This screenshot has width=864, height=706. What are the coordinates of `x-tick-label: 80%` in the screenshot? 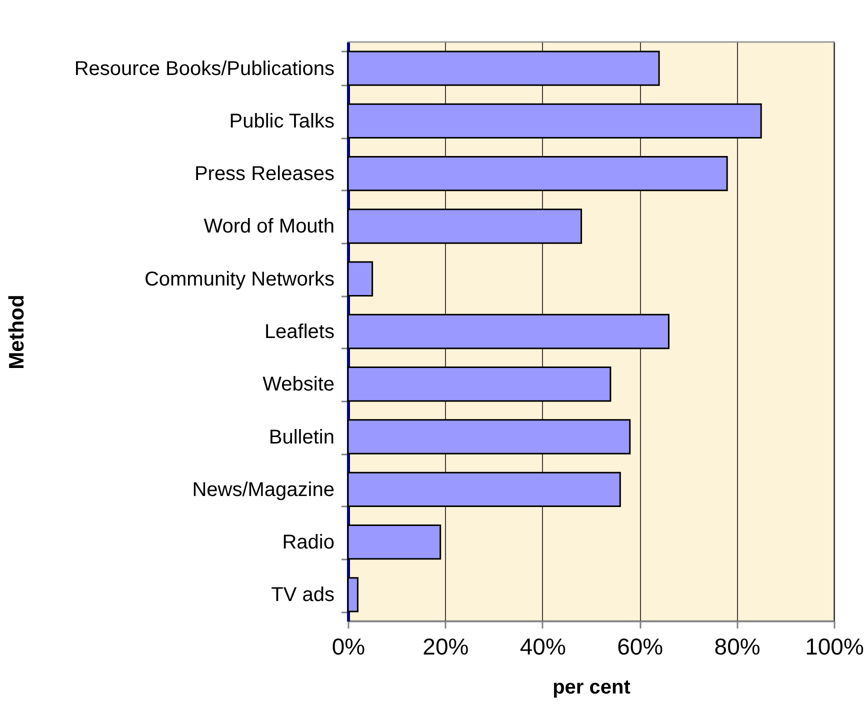 It's located at (737, 647).